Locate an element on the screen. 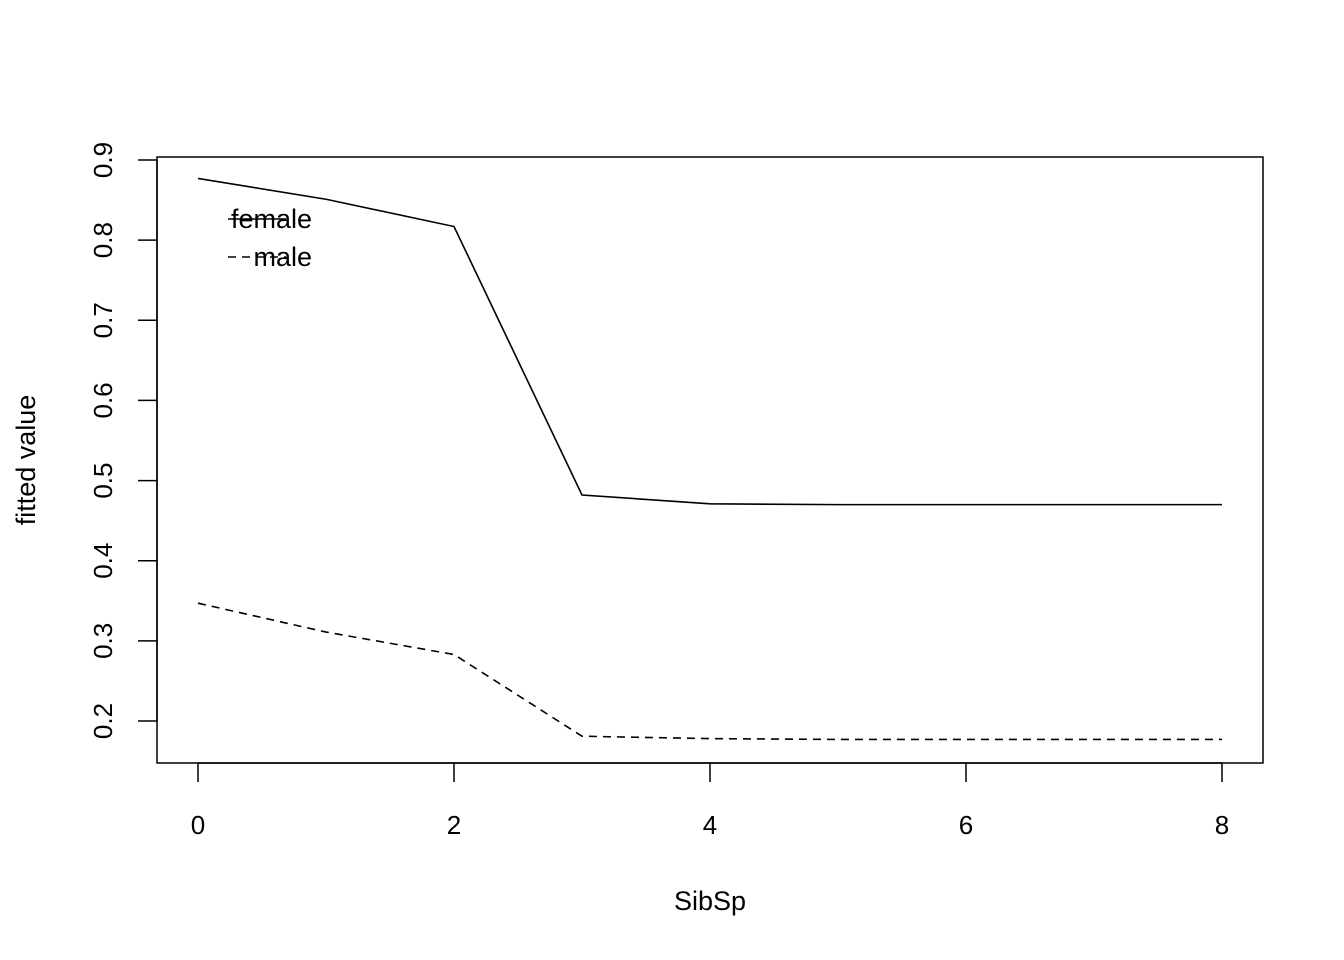 Image resolution: width=1344 pixels, height=960 pixels. y-tick-label: 0.6 is located at coordinates (103, 400).